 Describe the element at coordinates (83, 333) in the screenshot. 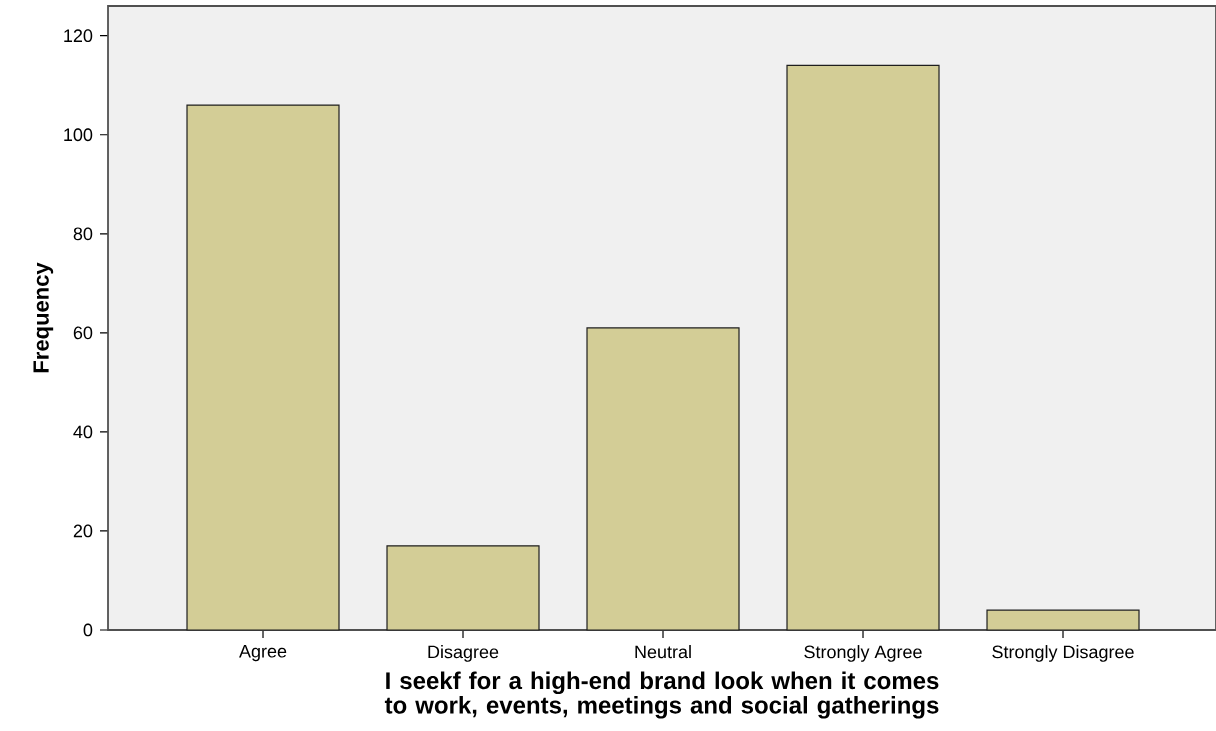

I see `y-tick-label: 60` at that location.